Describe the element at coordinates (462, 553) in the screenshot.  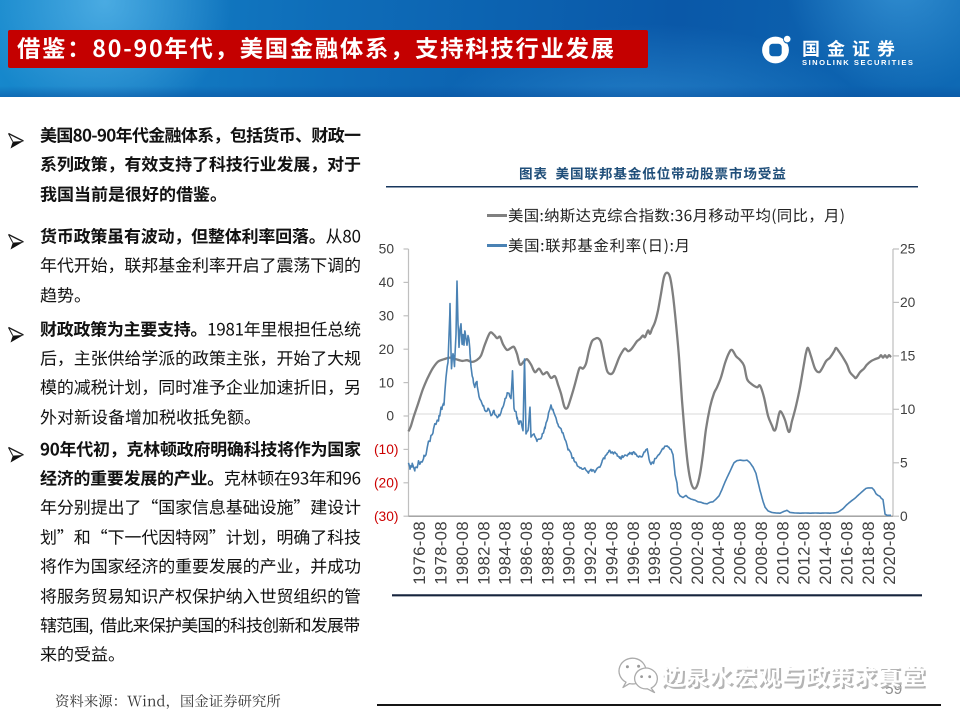
I see `svg-text: 1980-08` at that location.